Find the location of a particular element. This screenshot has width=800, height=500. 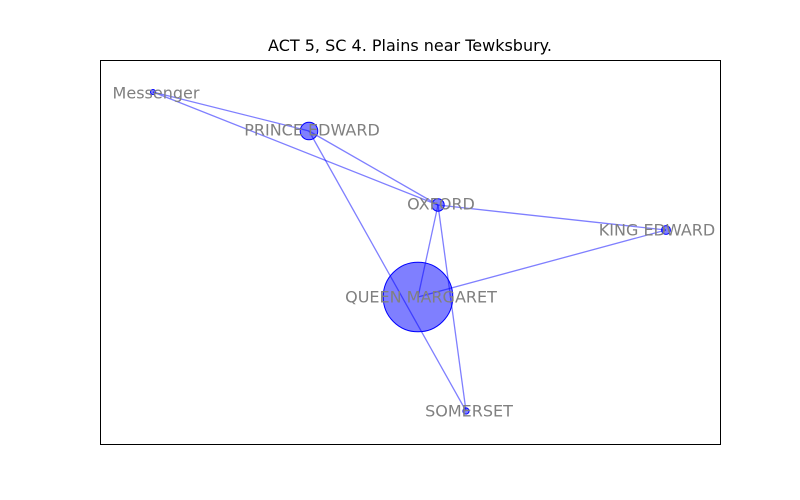

node-prince_edward is located at coordinates (309, 131).